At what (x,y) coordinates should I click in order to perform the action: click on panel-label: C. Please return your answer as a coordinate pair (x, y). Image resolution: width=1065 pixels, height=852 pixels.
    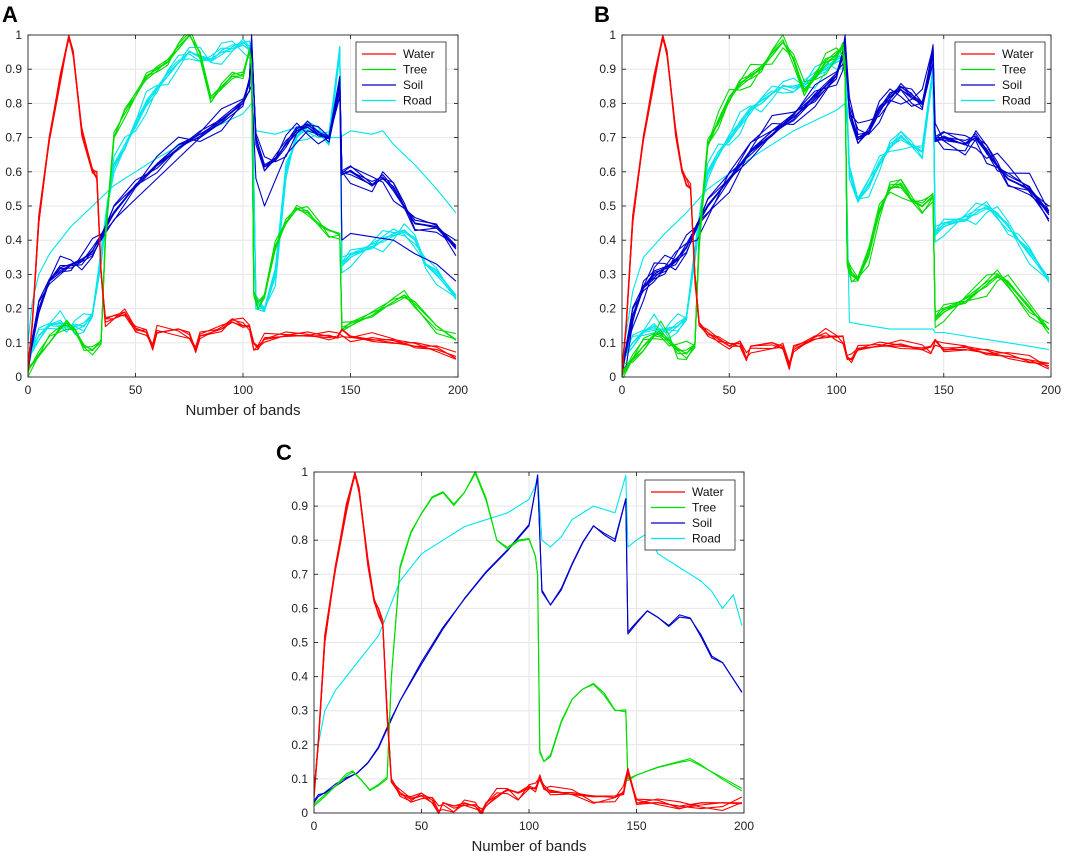
    Looking at the image, I should click on (284, 452).